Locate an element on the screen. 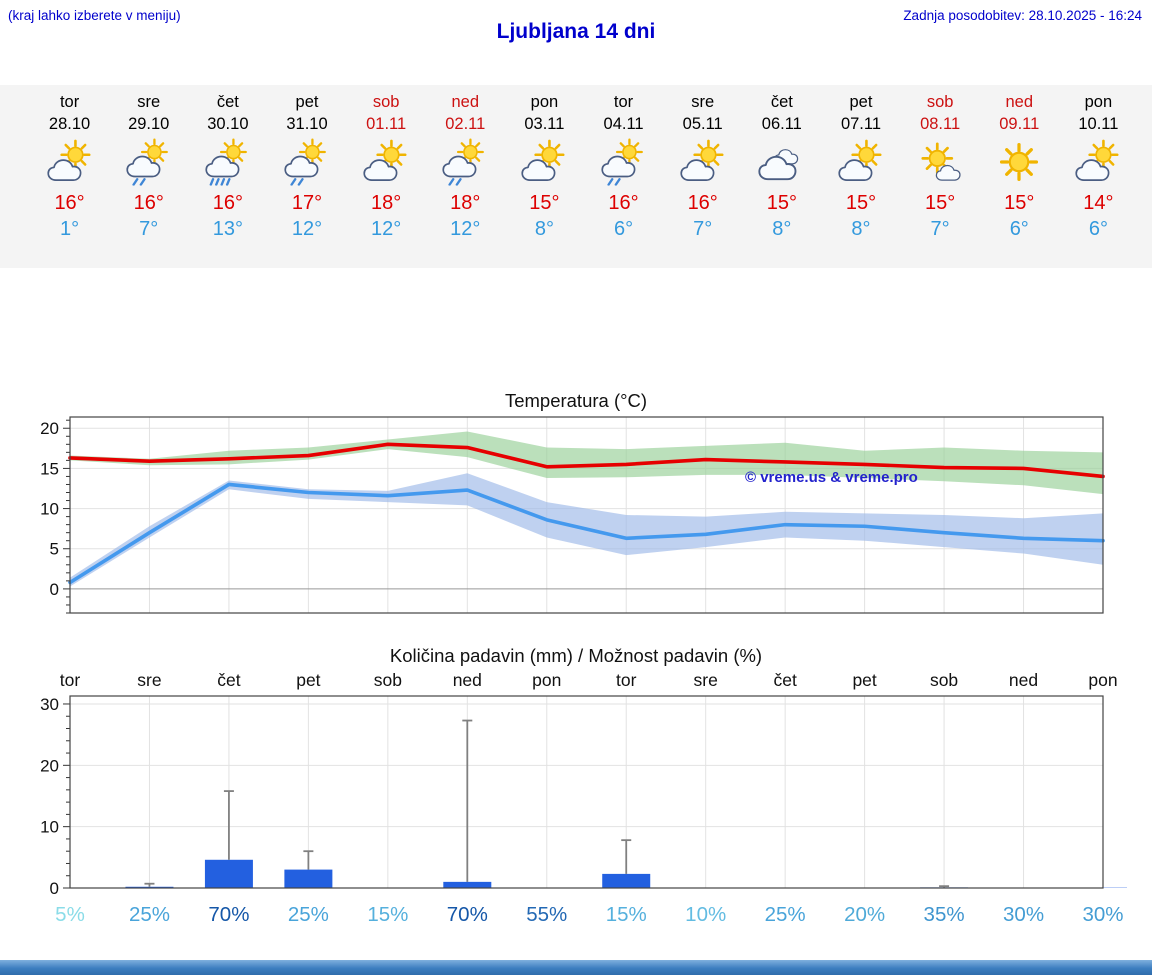 Image resolution: width=1152 pixels, height=975 pixels. forecast-day-07.11: pet 07.11 15° 8° is located at coordinates (860, 179).